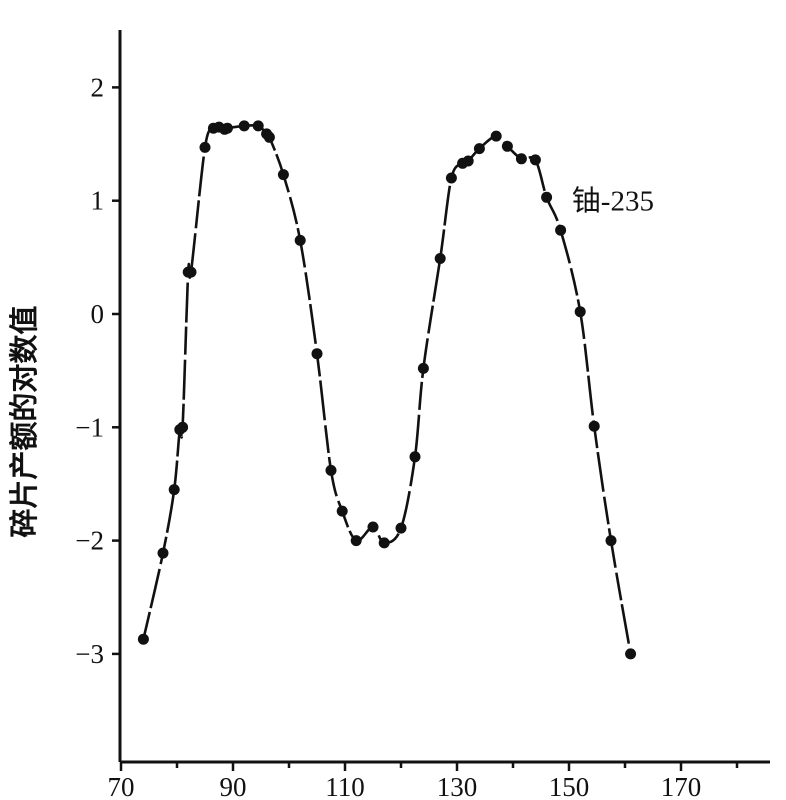  What do you see at coordinates (89, 427) in the screenshot?
I see `y-tick-label: −1` at bounding box center [89, 427].